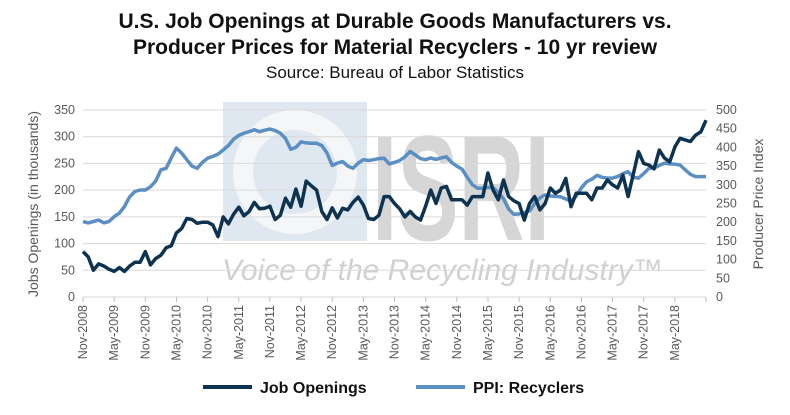 This screenshot has height=415, width=790. What do you see at coordinates (488, 333) in the screenshot?
I see `x-tick-label: May-2015` at bounding box center [488, 333].